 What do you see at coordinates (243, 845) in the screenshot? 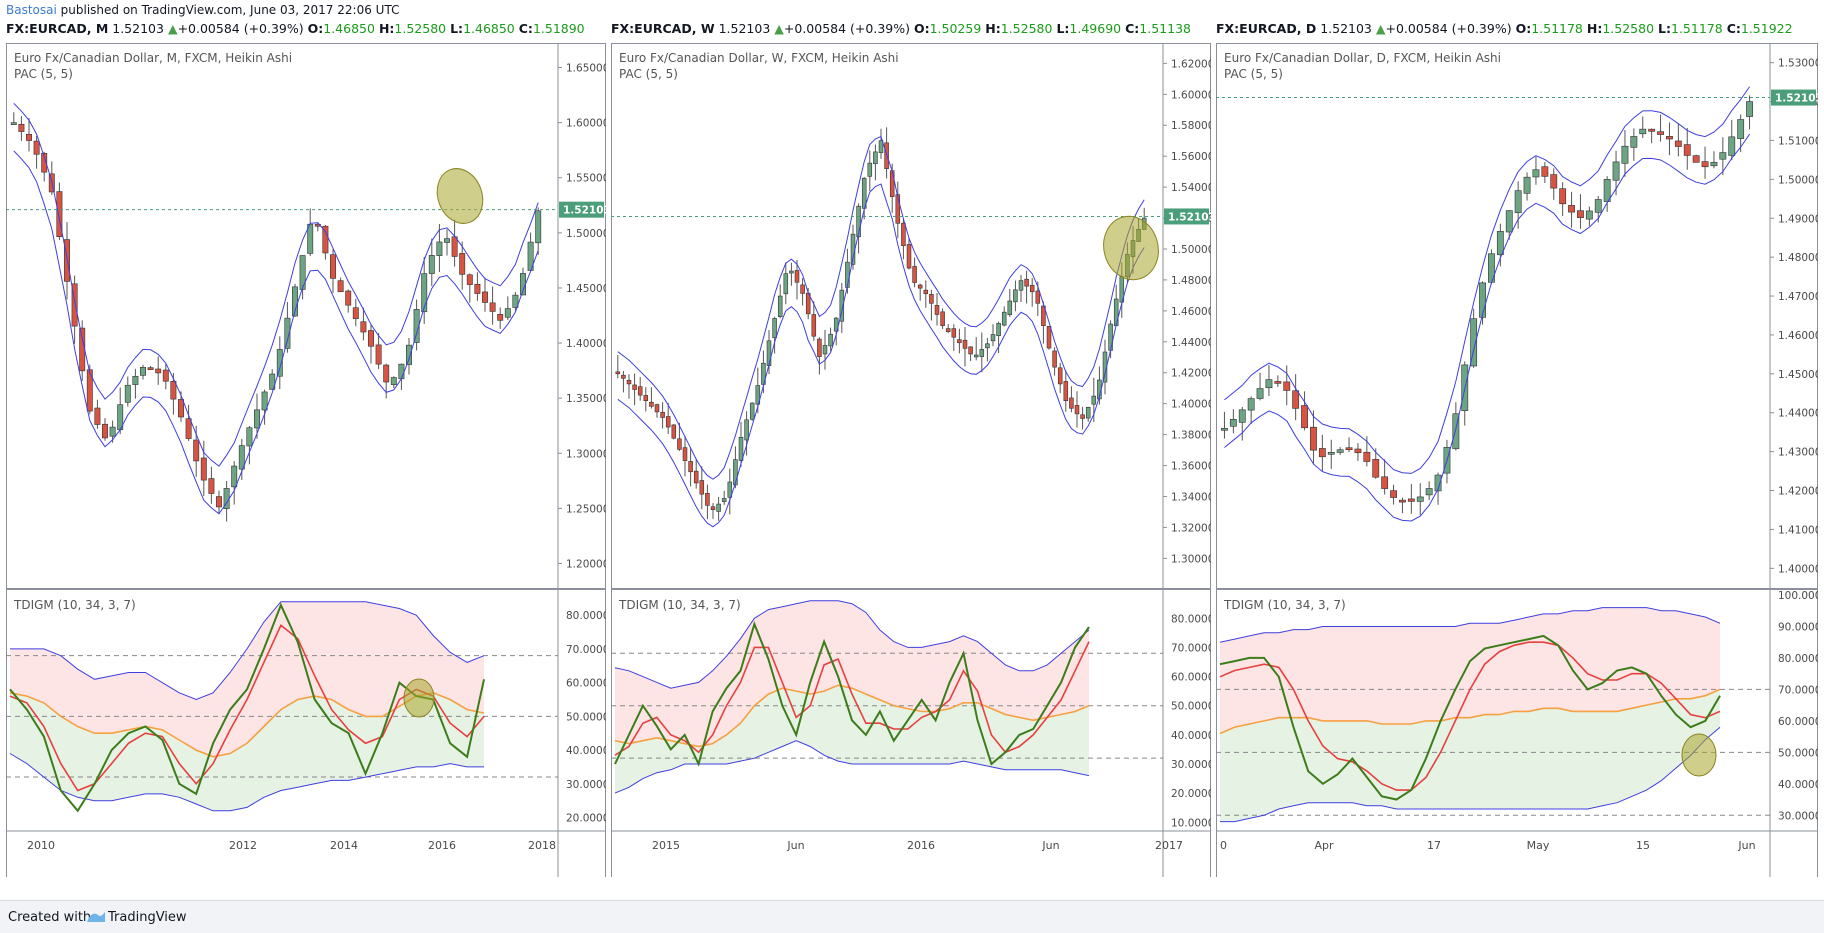
I see `time-tick-label: 2012` at bounding box center [243, 845].